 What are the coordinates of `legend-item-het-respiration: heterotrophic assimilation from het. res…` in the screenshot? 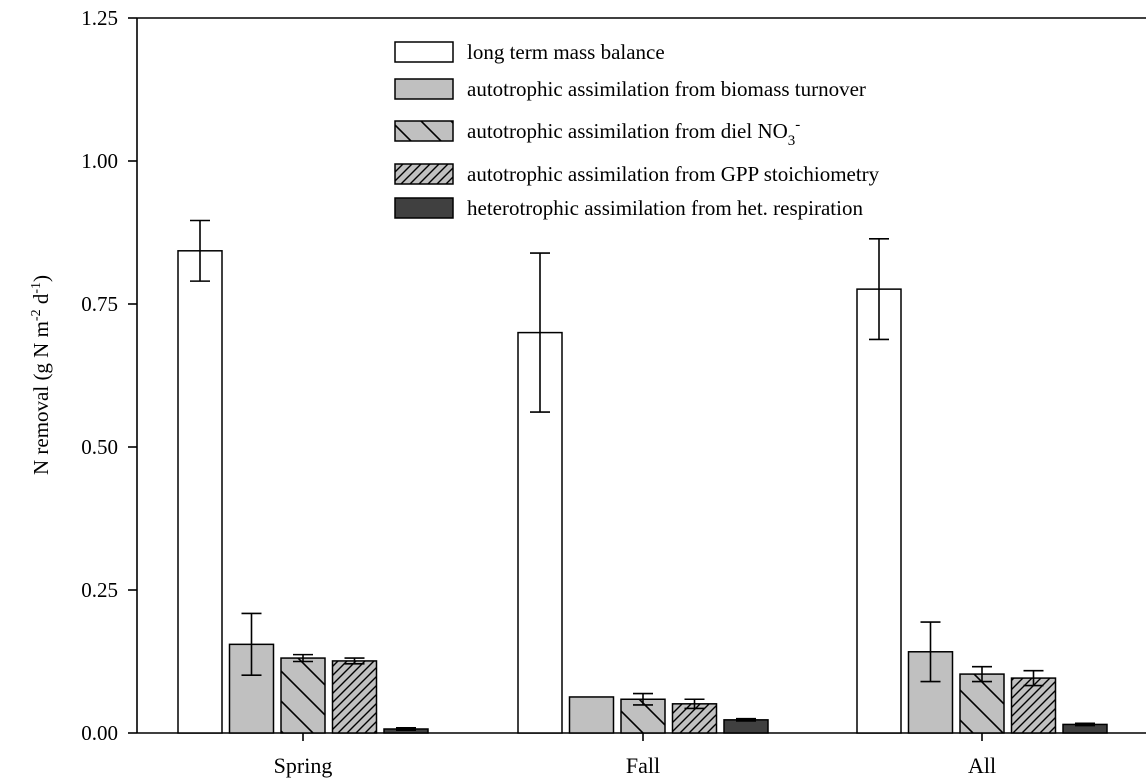 It's located at (628, 208).